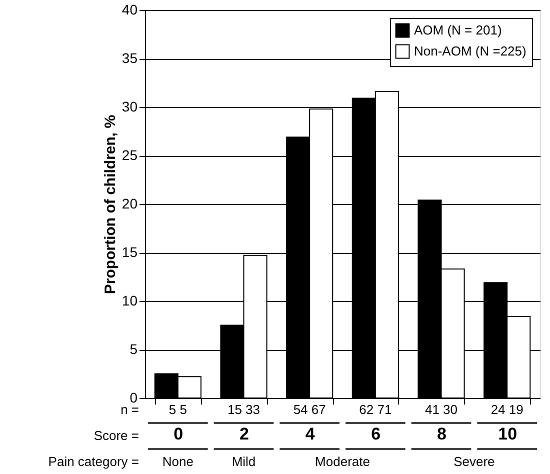 This screenshot has height=474, width=550. What do you see at coordinates (376, 434) in the screenshot?
I see `x-tick-label: 6` at bounding box center [376, 434].